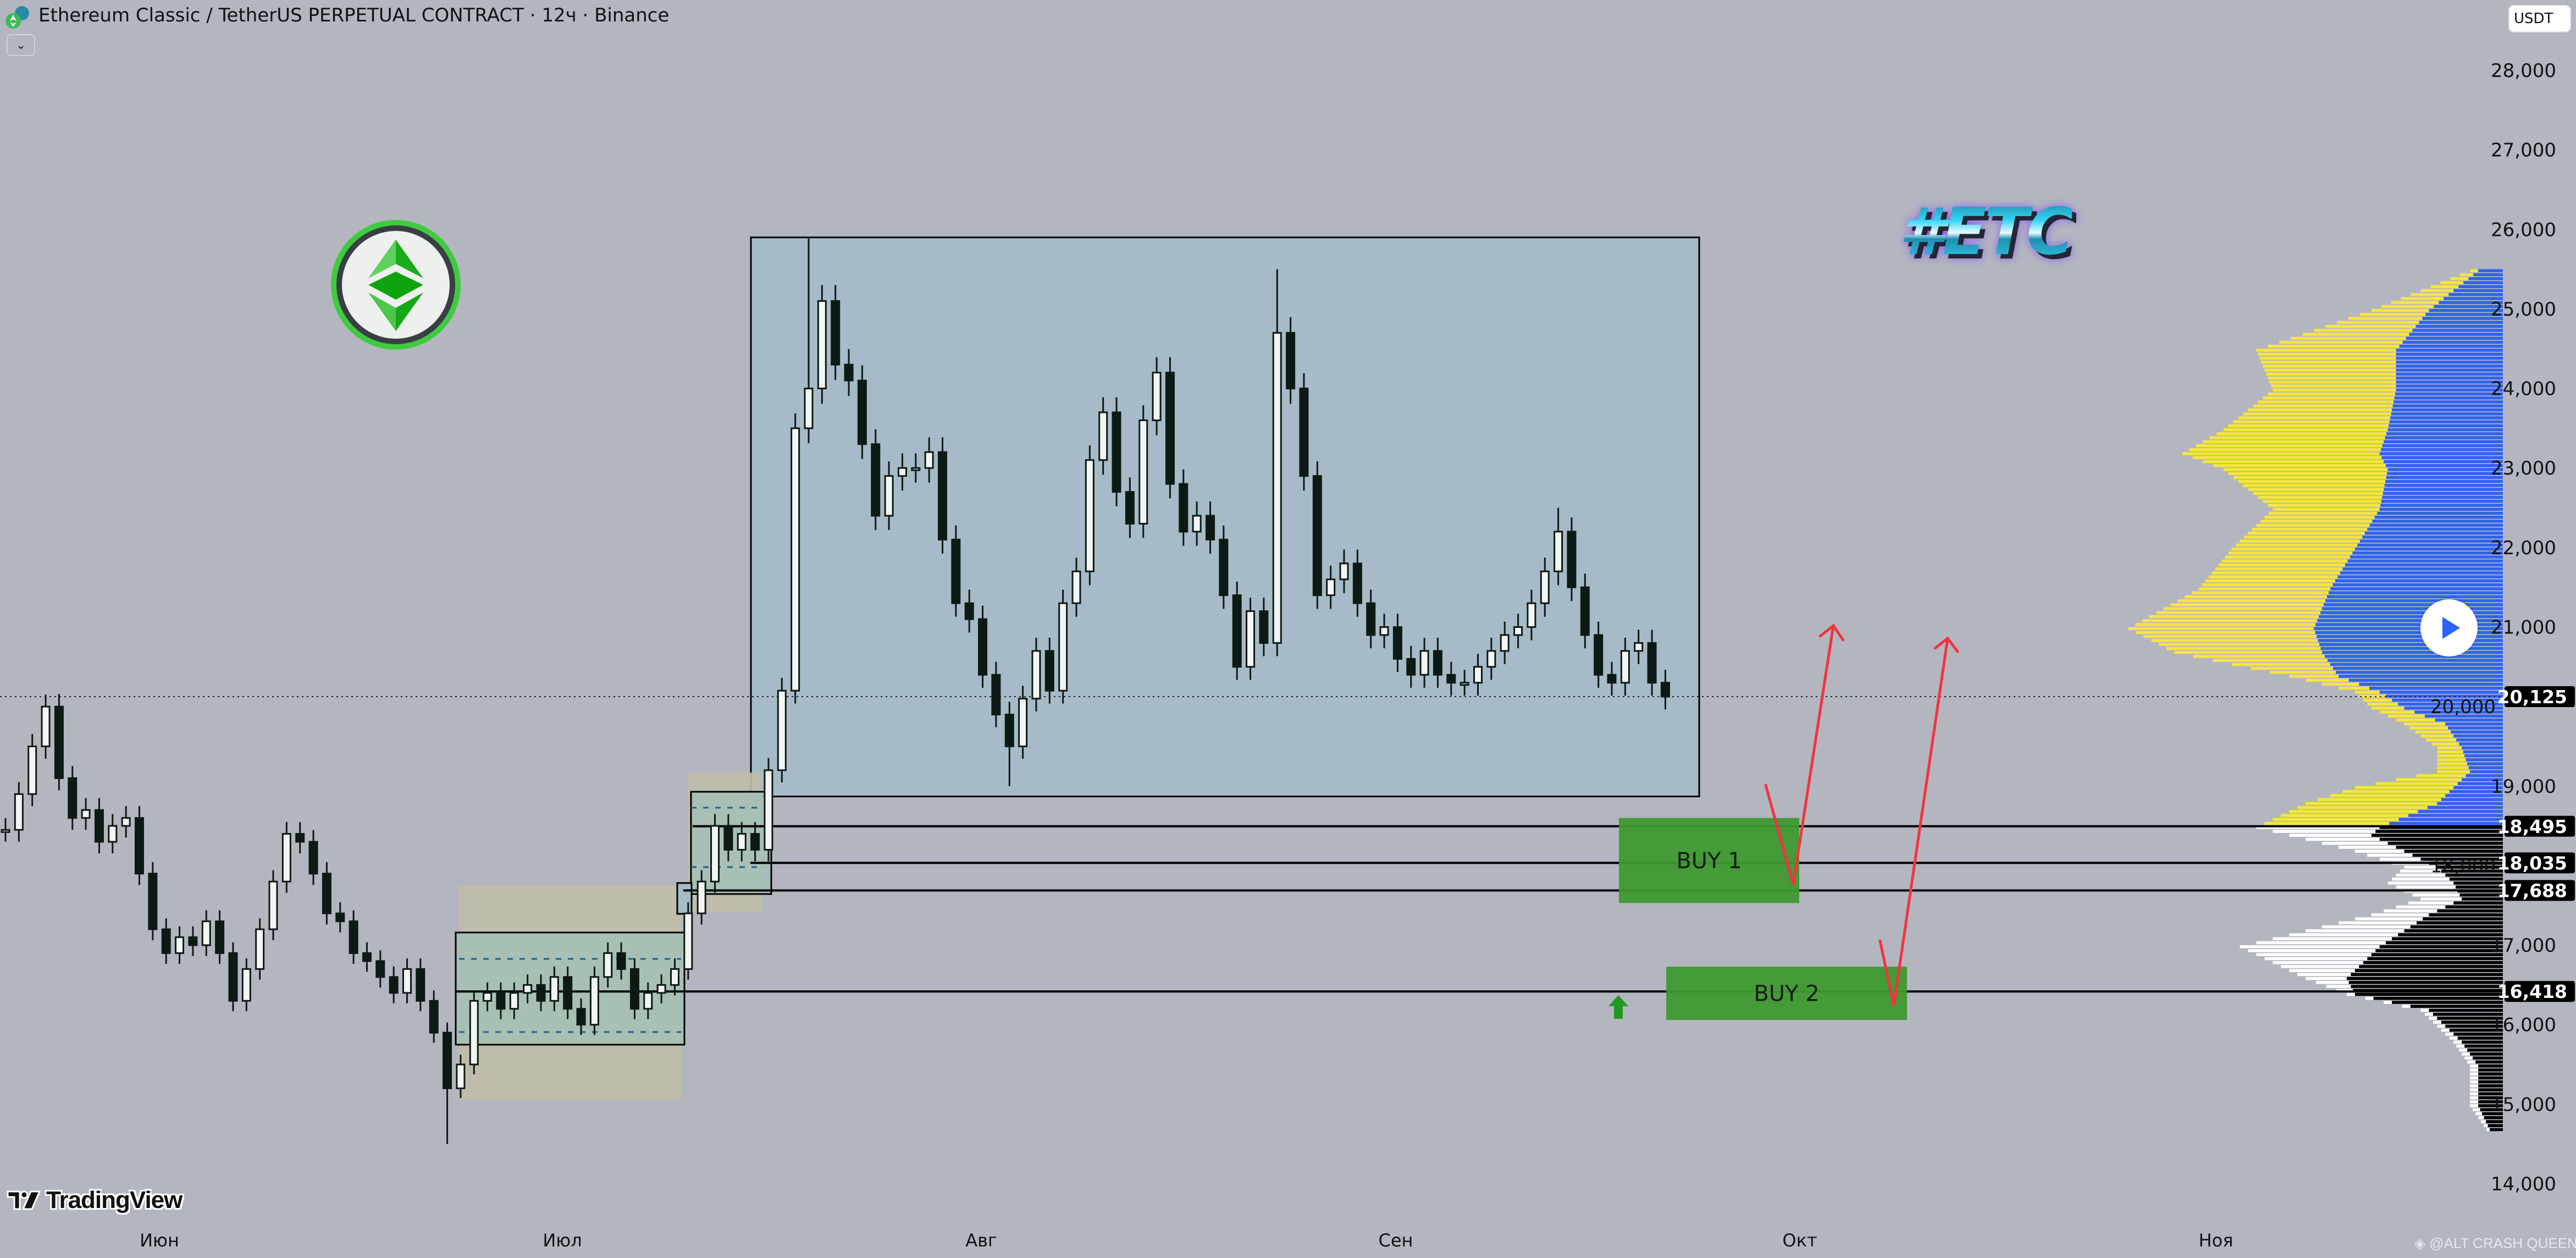 Image resolution: width=2576 pixels, height=1258 pixels. What do you see at coordinates (95, 1200) in the screenshot?
I see `tradingview-logo: TradingView` at bounding box center [95, 1200].